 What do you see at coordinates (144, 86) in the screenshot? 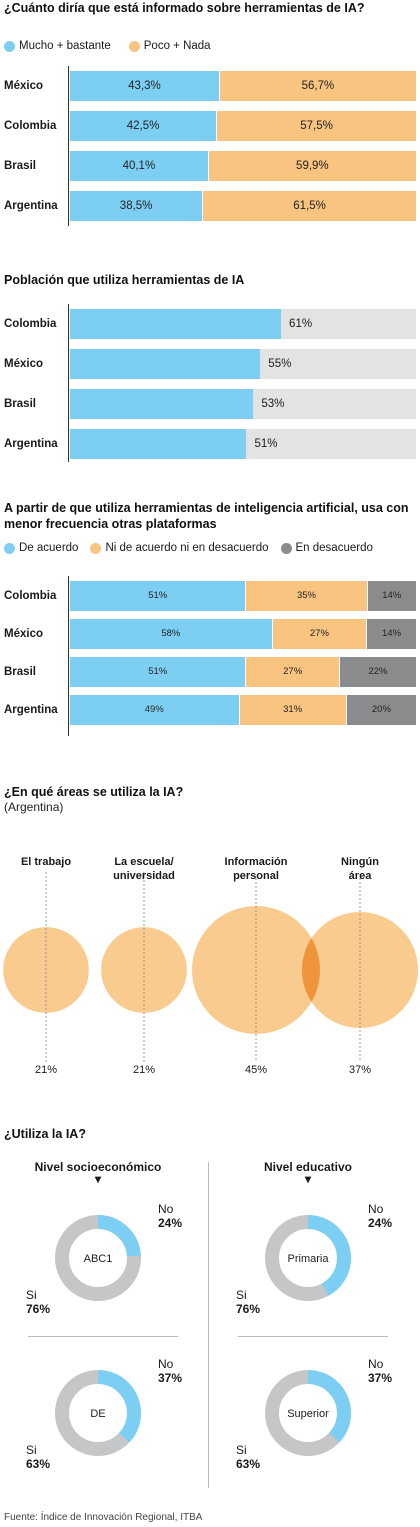
I see `bar-segment-mucho-bastante: 43,3%` at bounding box center [144, 86].